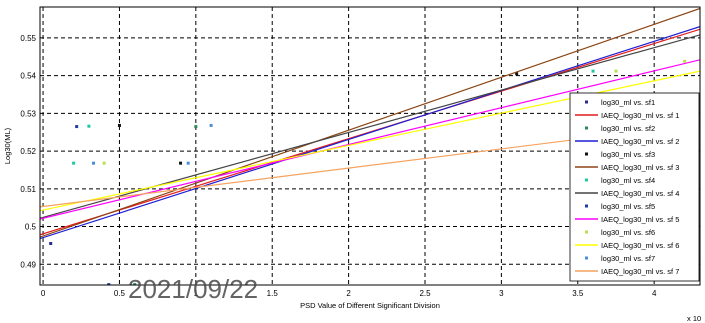 This screenshot has width=705, height=323. What do you see at coordinates (628, 128) in the screenshot?
I see `legend-label: log30_ml vs. sf2` at bounding box center [628, 128].